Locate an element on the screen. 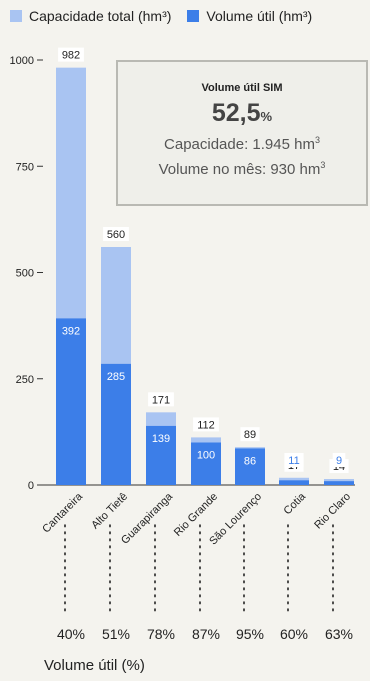 Image resolution: width=370 pixels, height=681 pixels. useful-value-label-3: 100 is located at coordinates (206, 456).